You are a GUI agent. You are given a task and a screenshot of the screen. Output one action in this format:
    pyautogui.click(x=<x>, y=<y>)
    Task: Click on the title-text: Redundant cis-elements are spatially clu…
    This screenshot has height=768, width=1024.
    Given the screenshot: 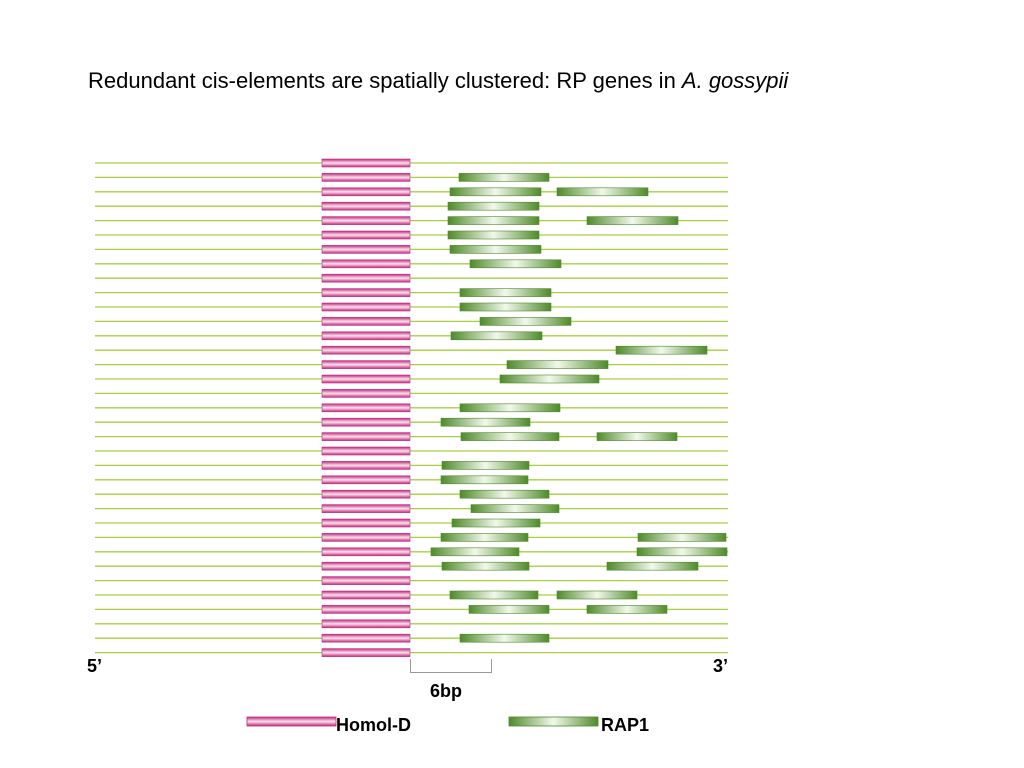 What is the action you would take?
    pyautogui.click(x=385, y=80)
    